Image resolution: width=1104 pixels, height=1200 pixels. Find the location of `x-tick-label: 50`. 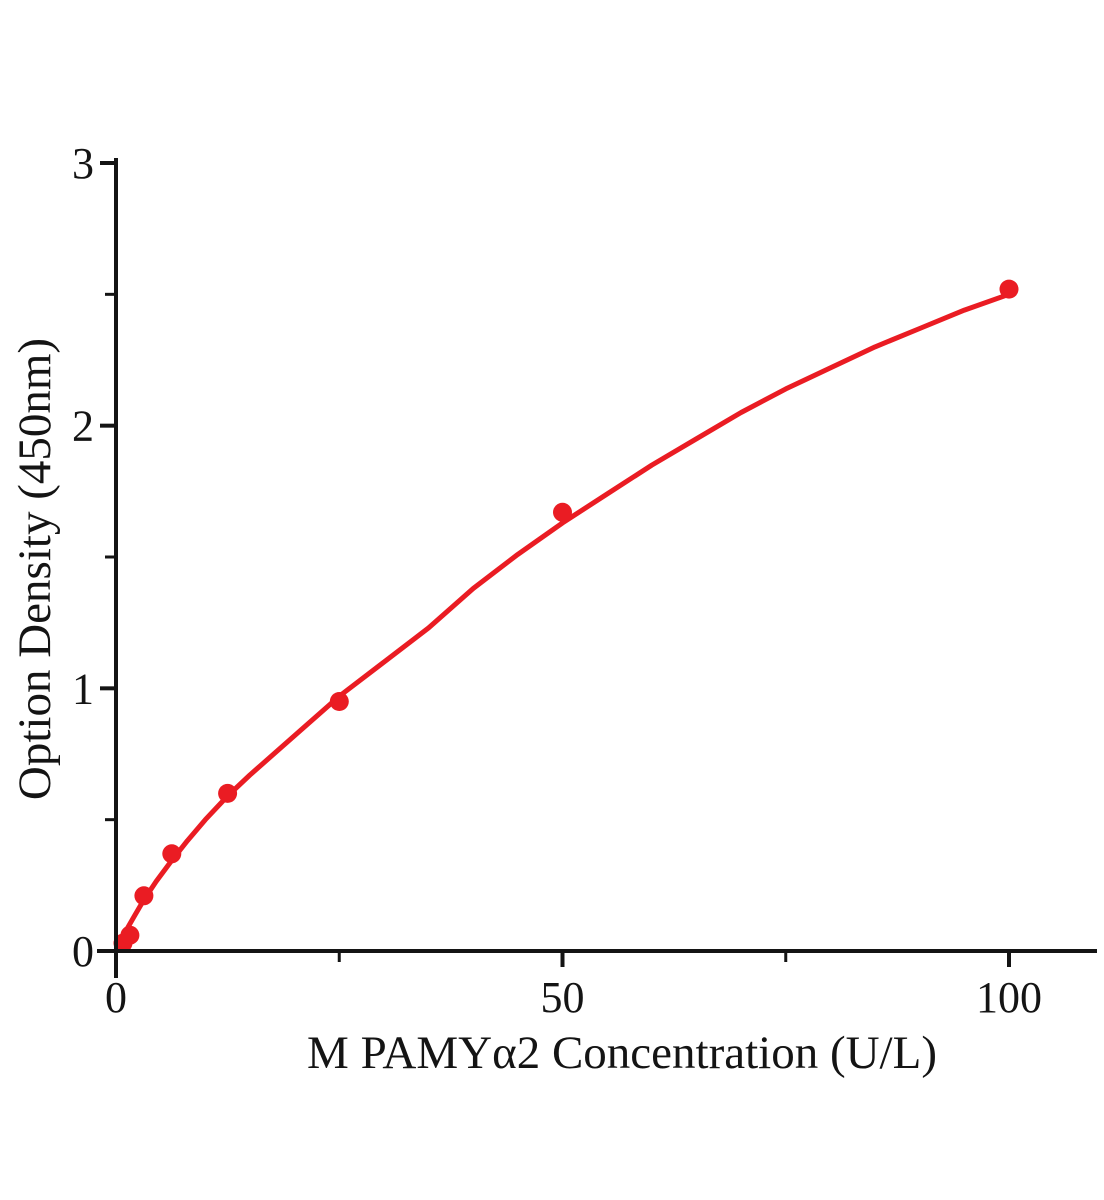

x-tick-label: 50 is located at coordinates (563, 997).